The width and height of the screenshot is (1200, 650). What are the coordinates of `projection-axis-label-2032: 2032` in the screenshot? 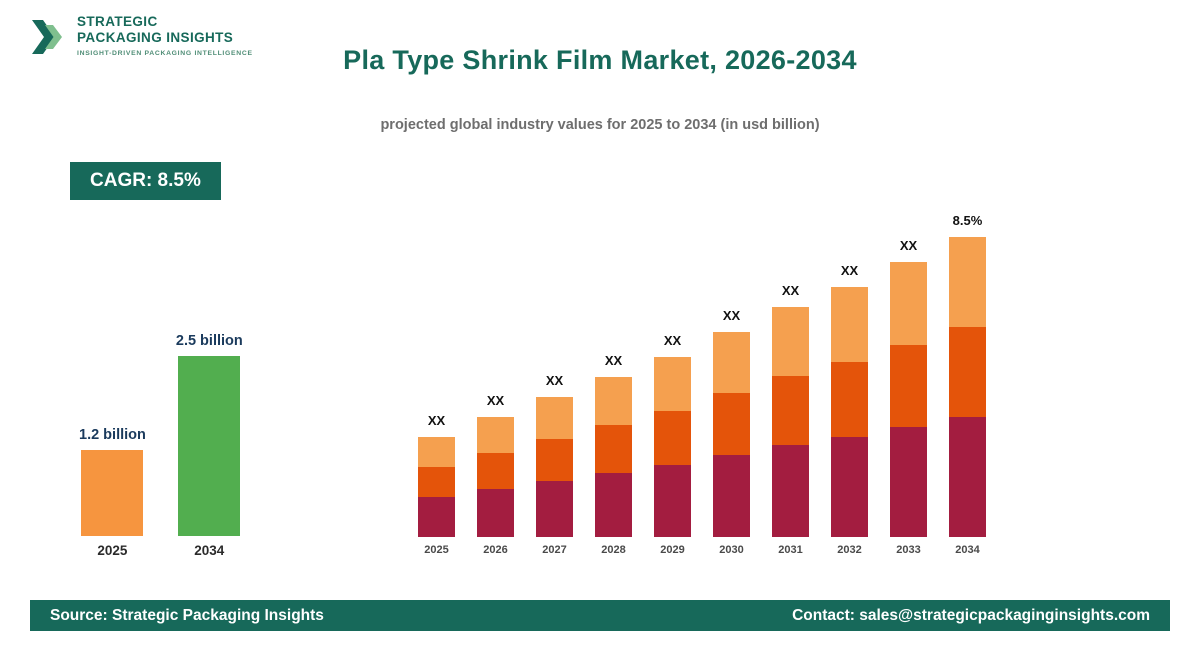 It's located at (849, 550).